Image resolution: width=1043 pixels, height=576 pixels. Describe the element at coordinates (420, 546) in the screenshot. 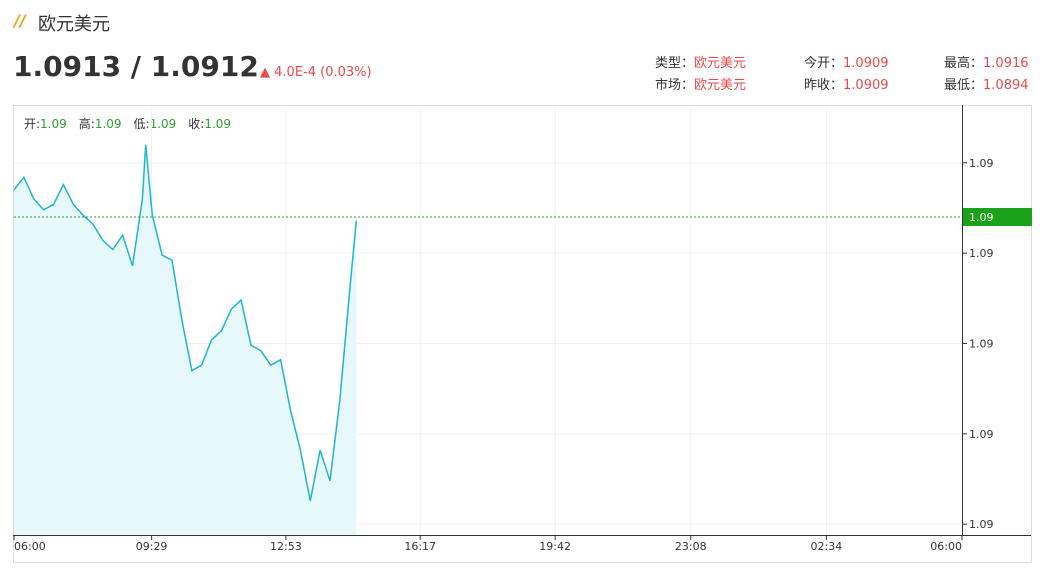

I see `x-tick-label: 16:17` at that location.